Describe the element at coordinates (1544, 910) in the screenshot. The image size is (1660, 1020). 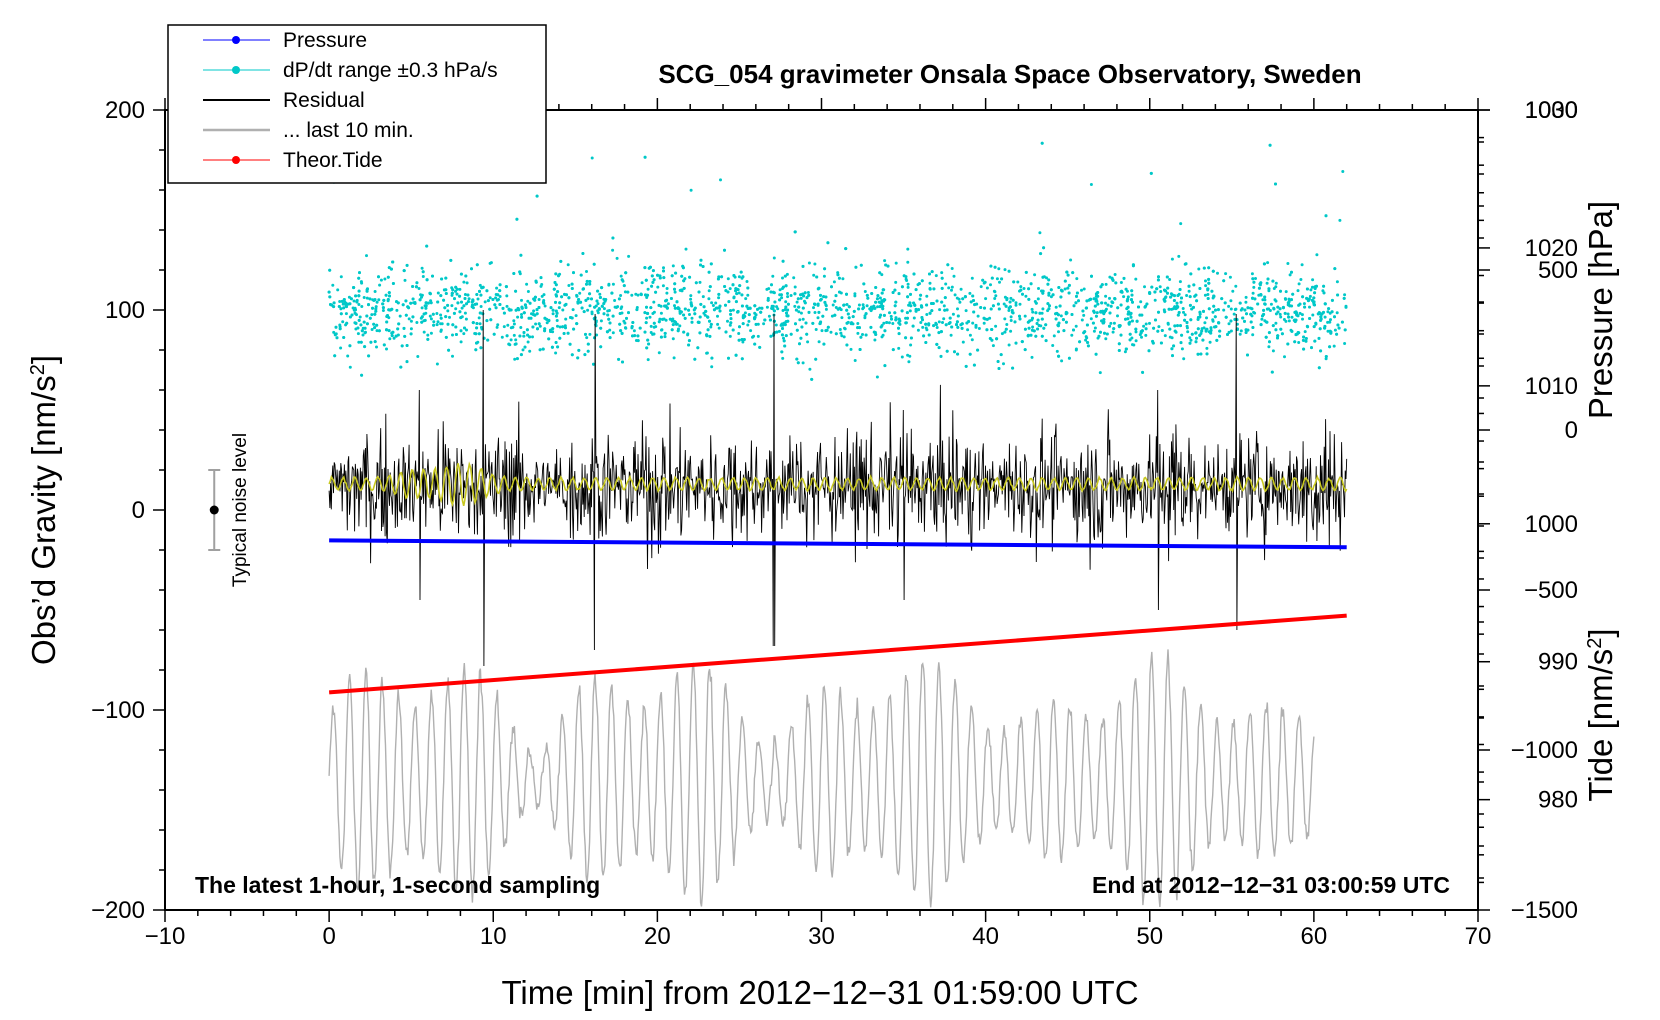
I see `tide-tick-label: −1500` at that location.